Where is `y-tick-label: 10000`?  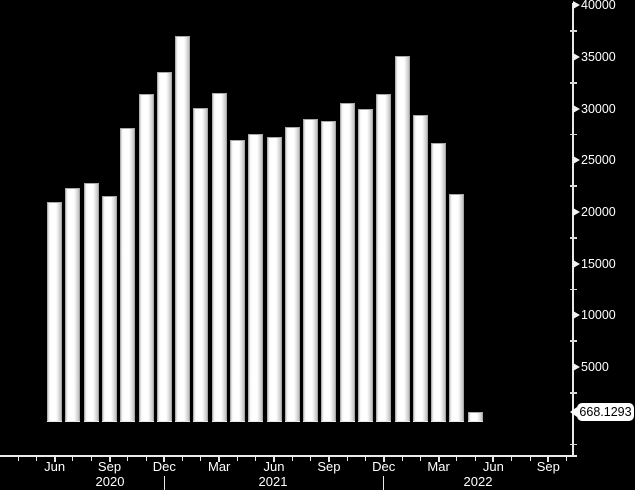 y-tick-label: 10000 is located at coordinates (598, 315).